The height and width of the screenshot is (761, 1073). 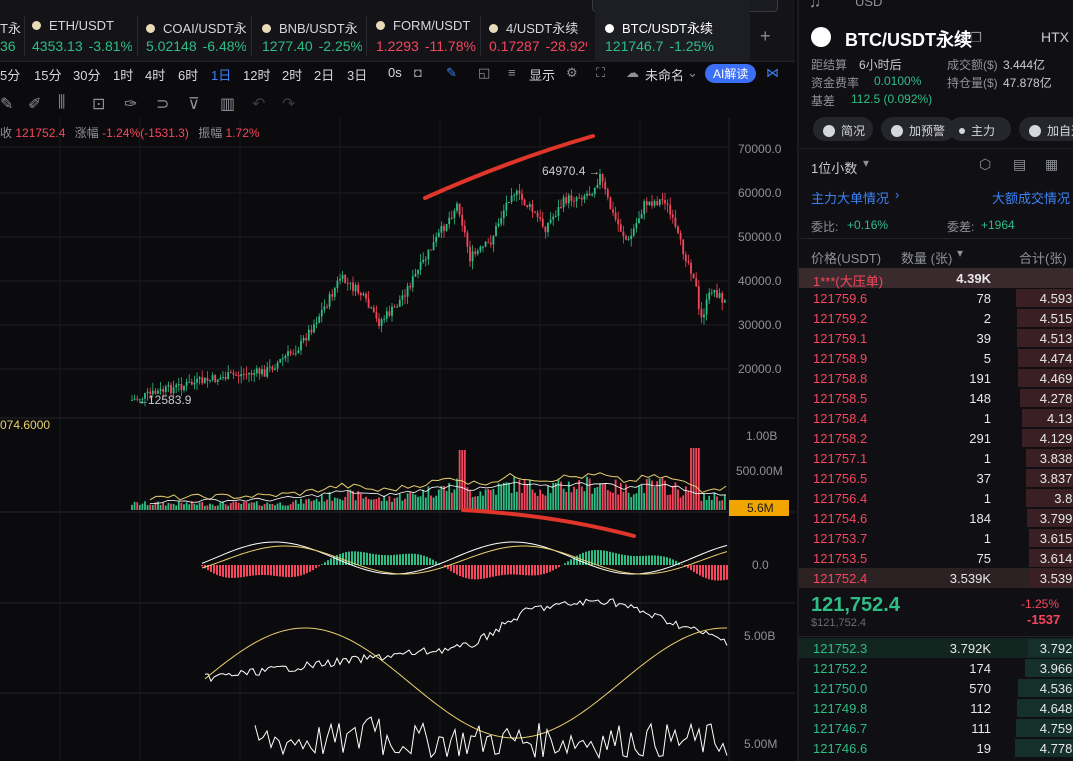 I want to click on bid-row: 121752.3 3.792K 3.792K, so click(x=936, y=648).